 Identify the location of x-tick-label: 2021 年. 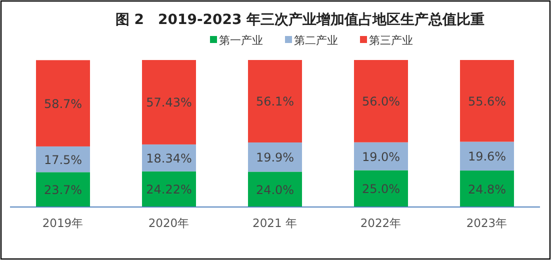
(275, 223).